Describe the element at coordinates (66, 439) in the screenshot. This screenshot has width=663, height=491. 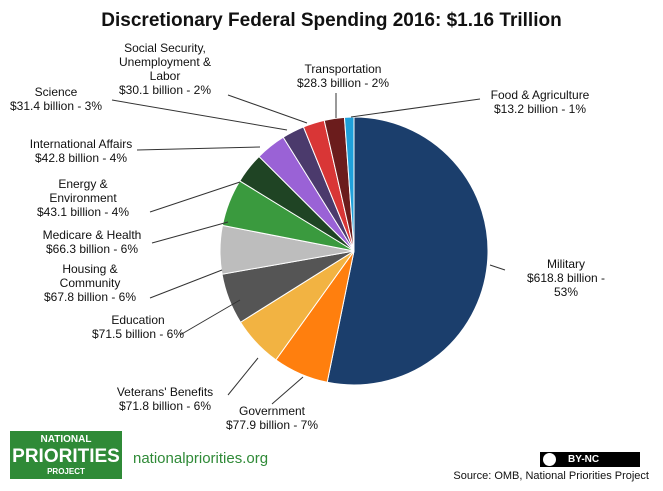
I see `logo-text: NATIONAL` at that location.